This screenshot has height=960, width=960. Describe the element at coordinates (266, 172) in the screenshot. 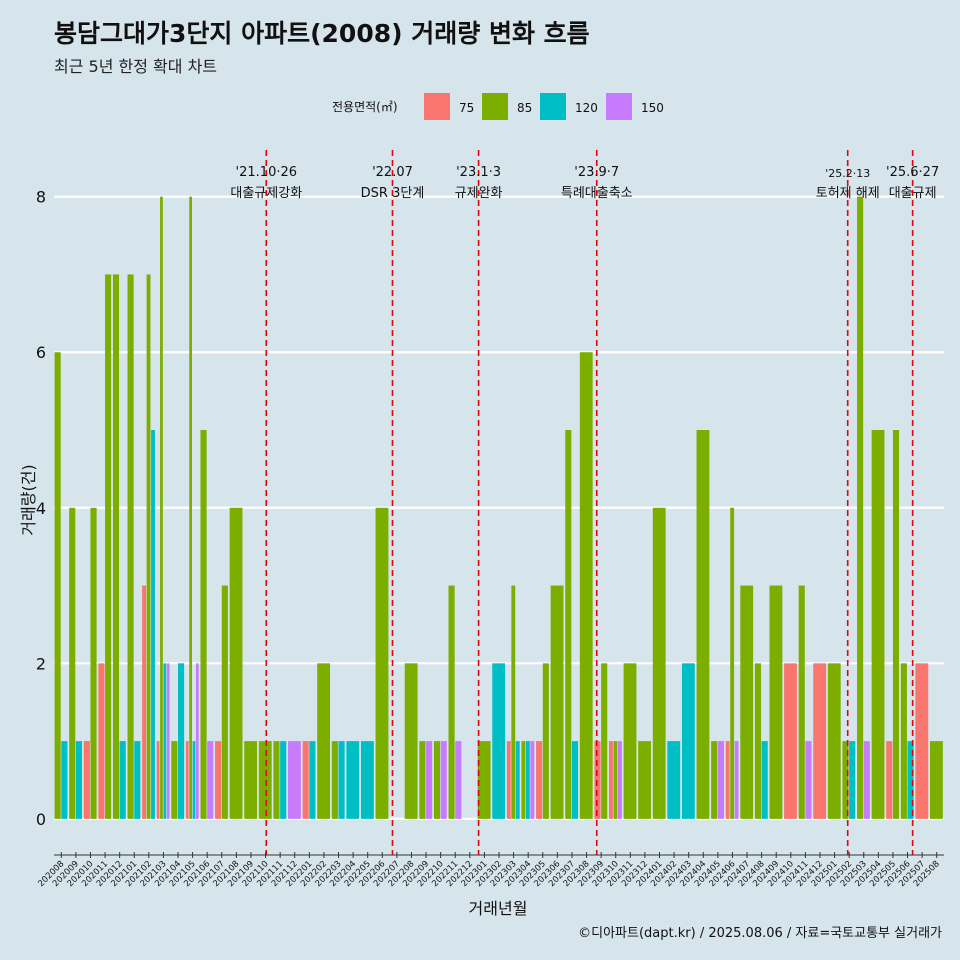

I see `event-date: '21.10·26` at that location.